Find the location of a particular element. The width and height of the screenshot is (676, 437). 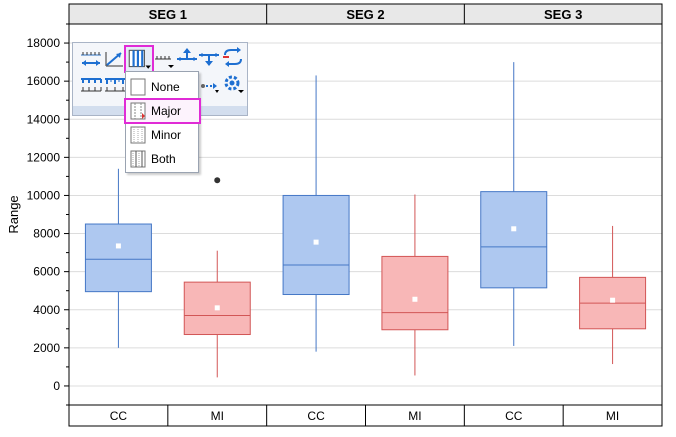

tick-up-icon is located at coordinates (187, 57).